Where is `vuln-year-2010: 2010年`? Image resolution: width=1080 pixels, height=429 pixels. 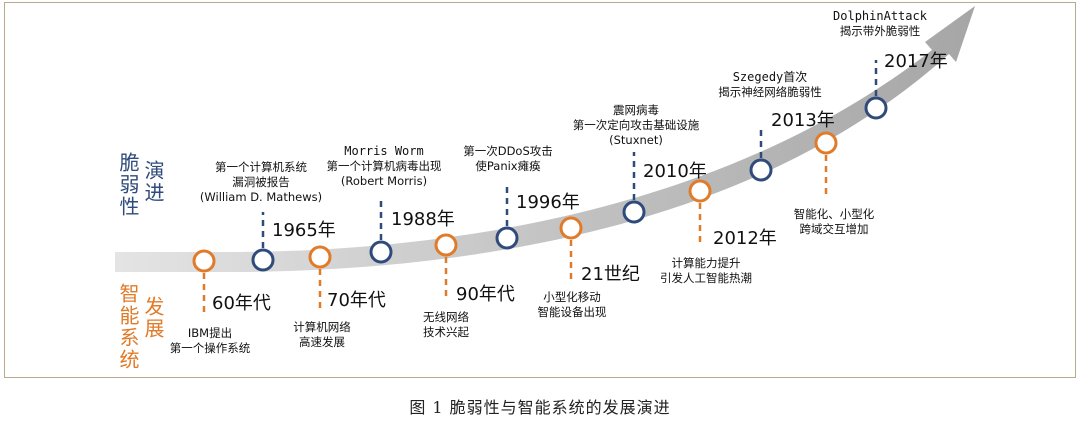 vuln-year-2010: 2010年 is located at coordinates (675, 171).